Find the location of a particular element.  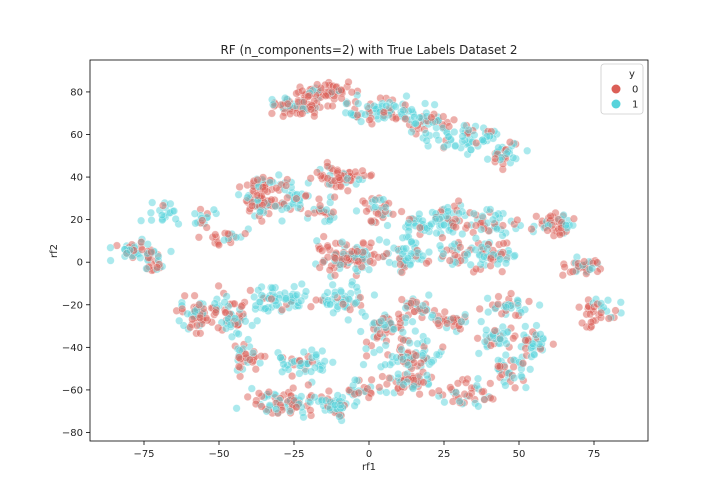

y-tick-label: 20 is located at coordinates (76, 220).